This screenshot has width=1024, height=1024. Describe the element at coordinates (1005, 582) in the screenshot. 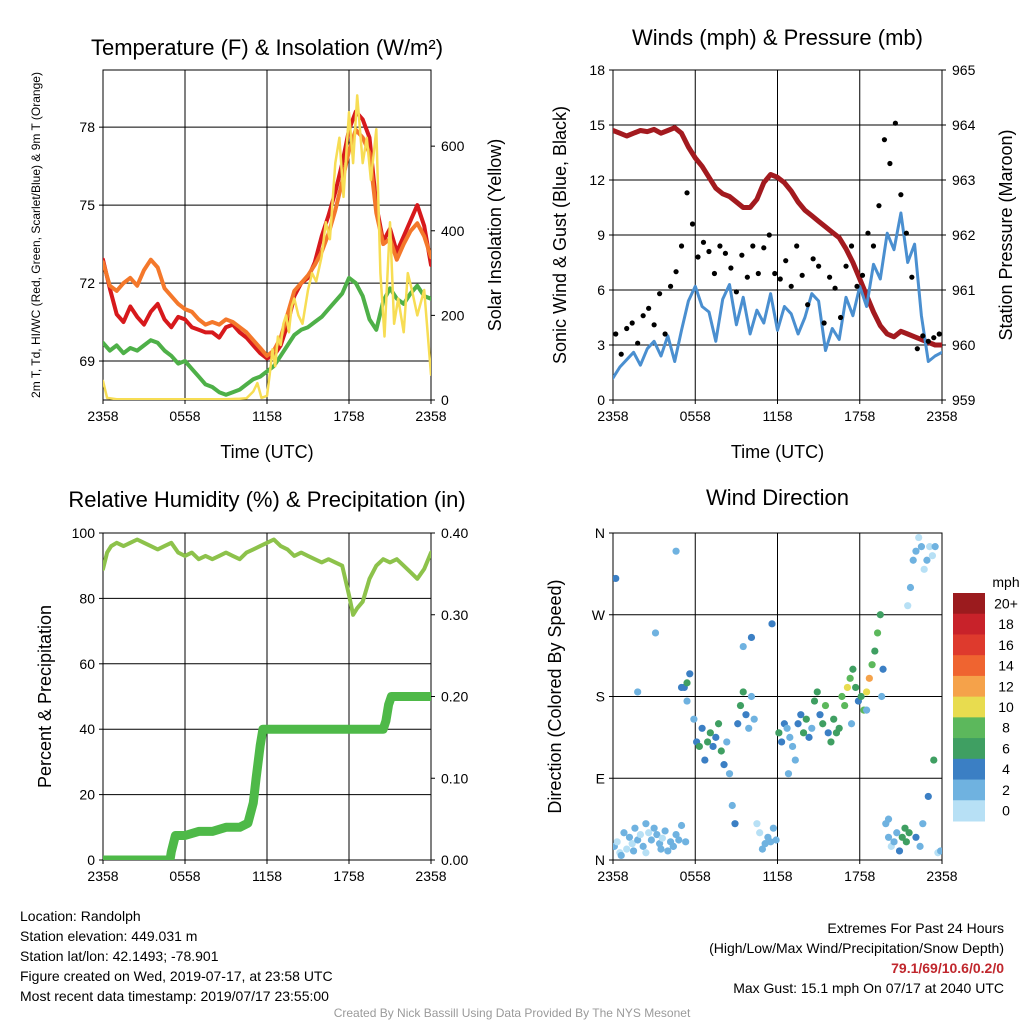

I see `colorbar-unit: mph` at that location.